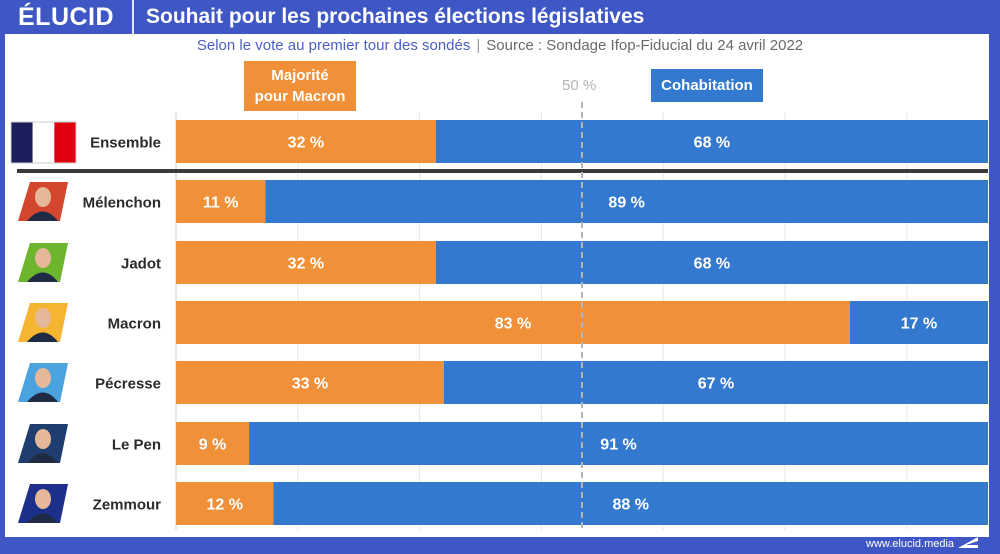 The width and height of the screenshot is (1000, 554). I want to click on category-label: Jadot, so click(141, 264).